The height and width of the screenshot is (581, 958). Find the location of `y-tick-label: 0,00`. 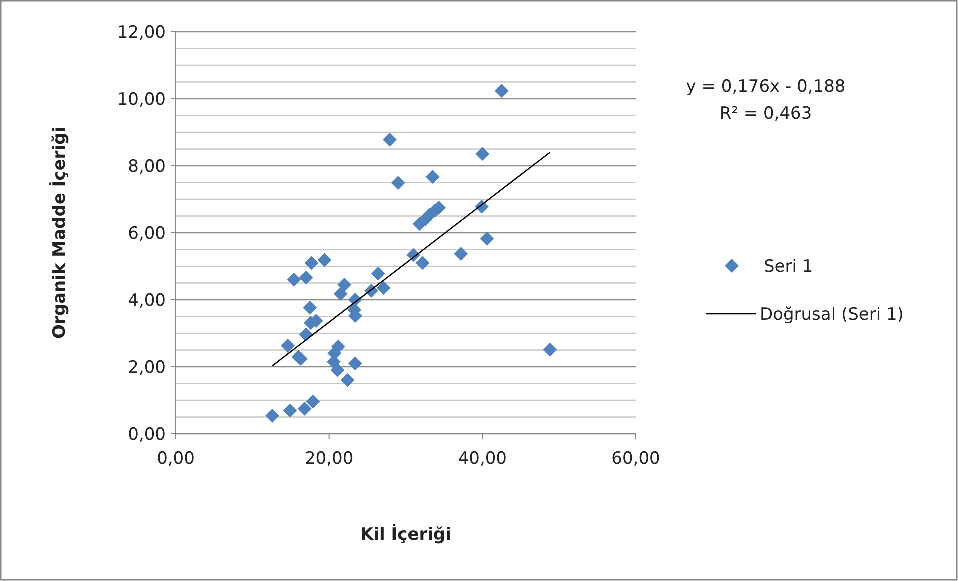

y-tick-label: 0,00 is located at coordinates (147, 434).